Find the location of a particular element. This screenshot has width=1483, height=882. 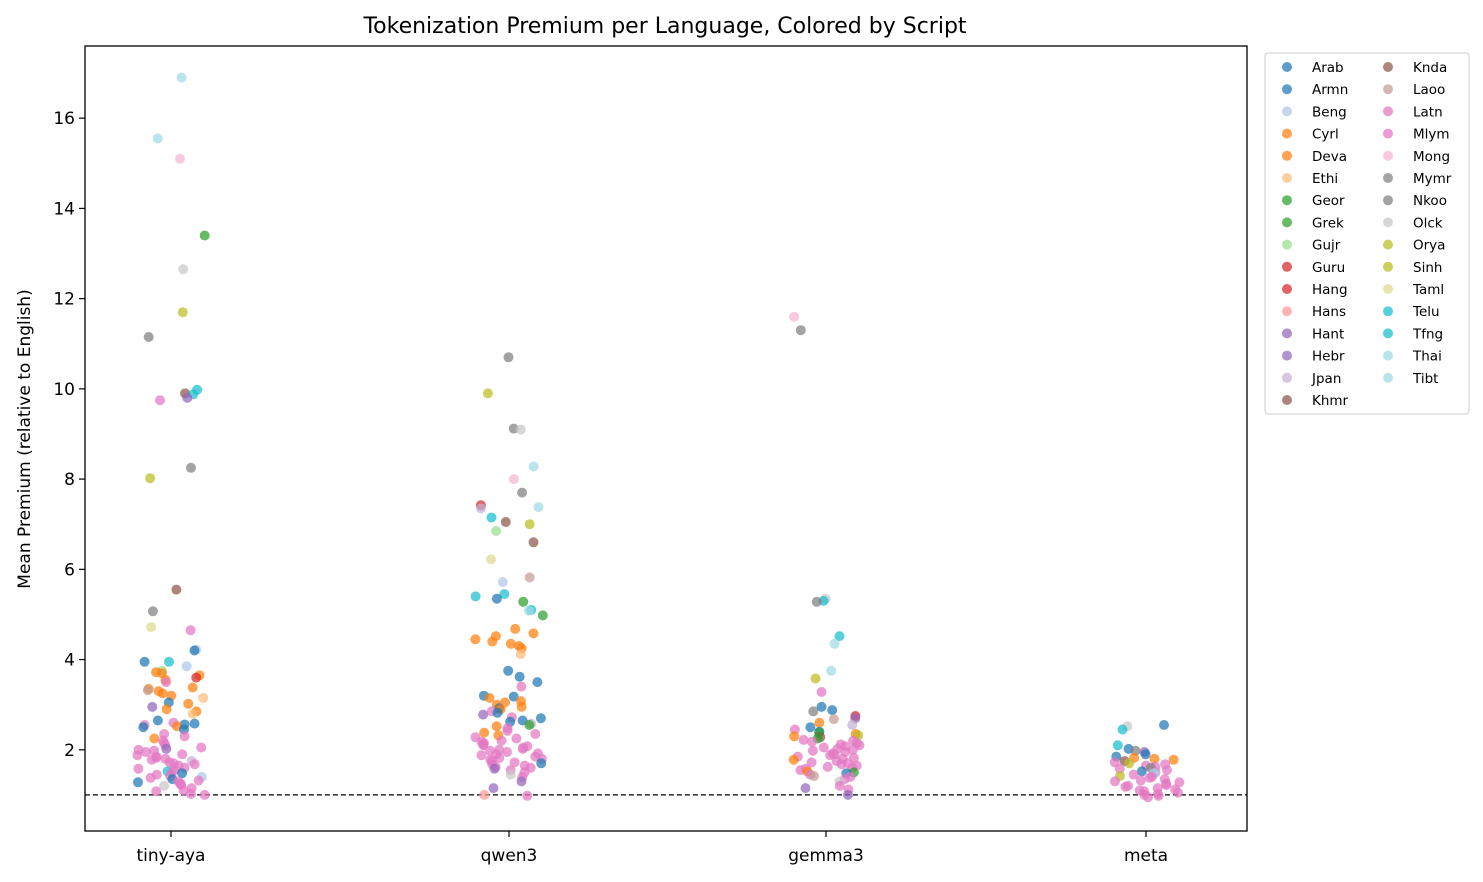

legend-label: Arab is located at coordinates (1328, 68).